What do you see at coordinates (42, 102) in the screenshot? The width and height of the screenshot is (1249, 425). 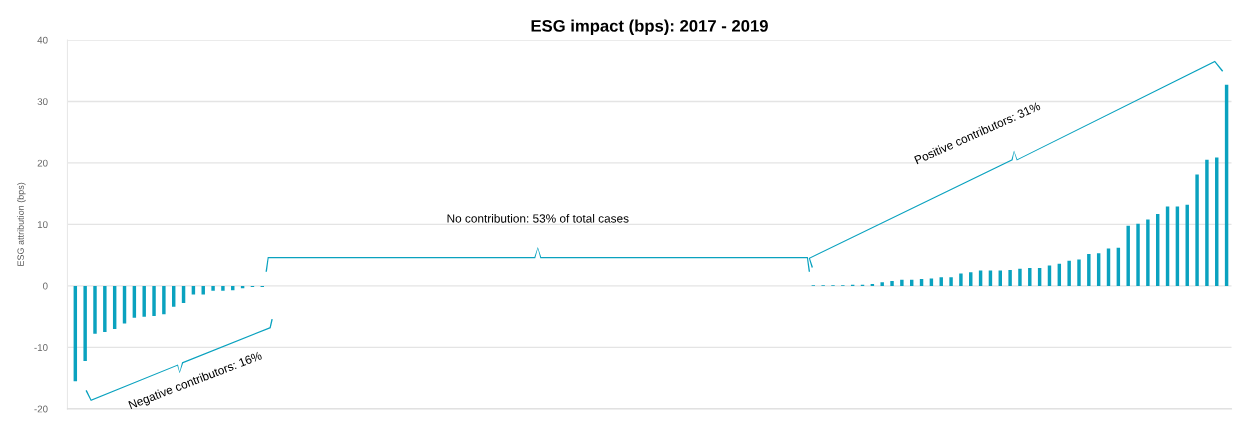 I see `y-tick-label: 30` at bounding box center [42, 102].